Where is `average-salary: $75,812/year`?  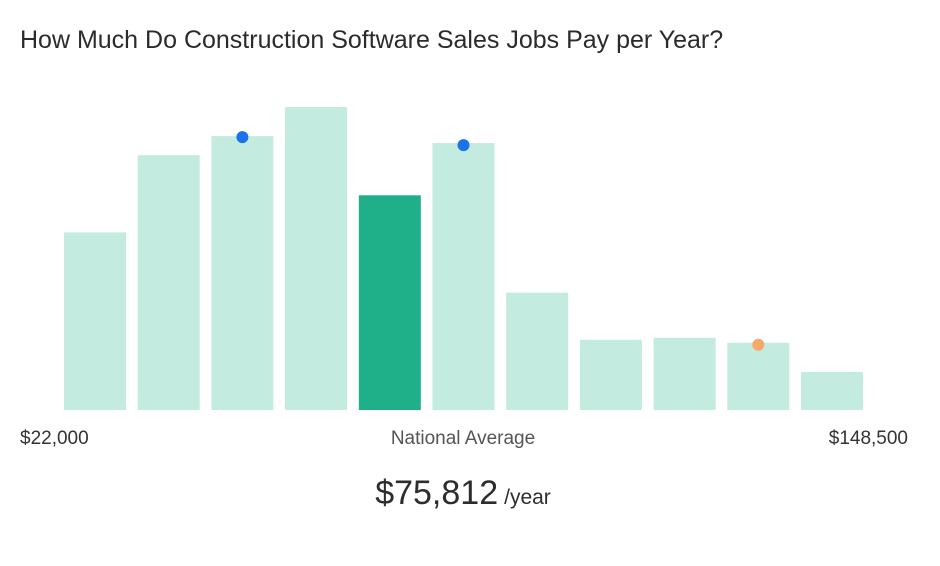 average-salary: $75,812/year is located at coordinates (463, 493).